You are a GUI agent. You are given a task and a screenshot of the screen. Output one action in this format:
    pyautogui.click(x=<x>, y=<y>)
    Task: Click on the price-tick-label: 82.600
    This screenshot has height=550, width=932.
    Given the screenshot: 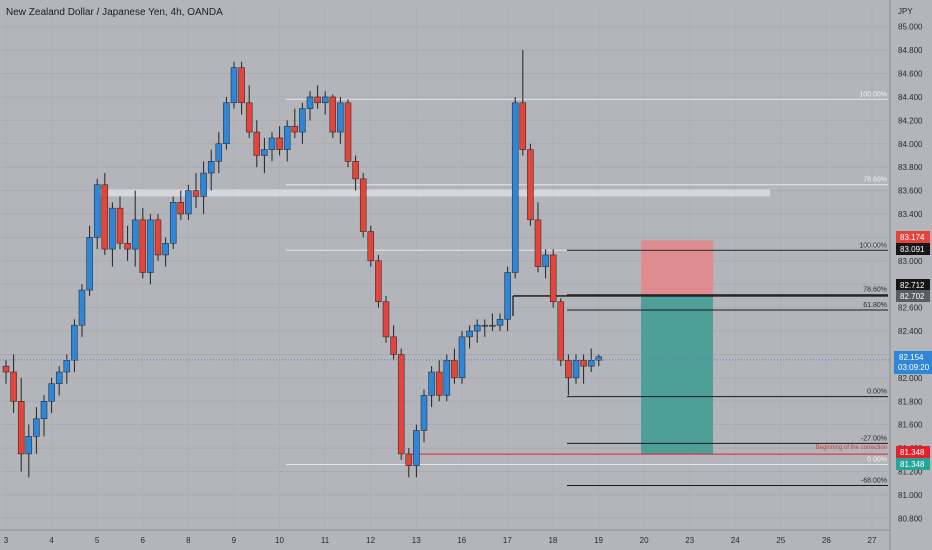 What is the action you would take?
    pyautogui.click(x=910, y=308)
    